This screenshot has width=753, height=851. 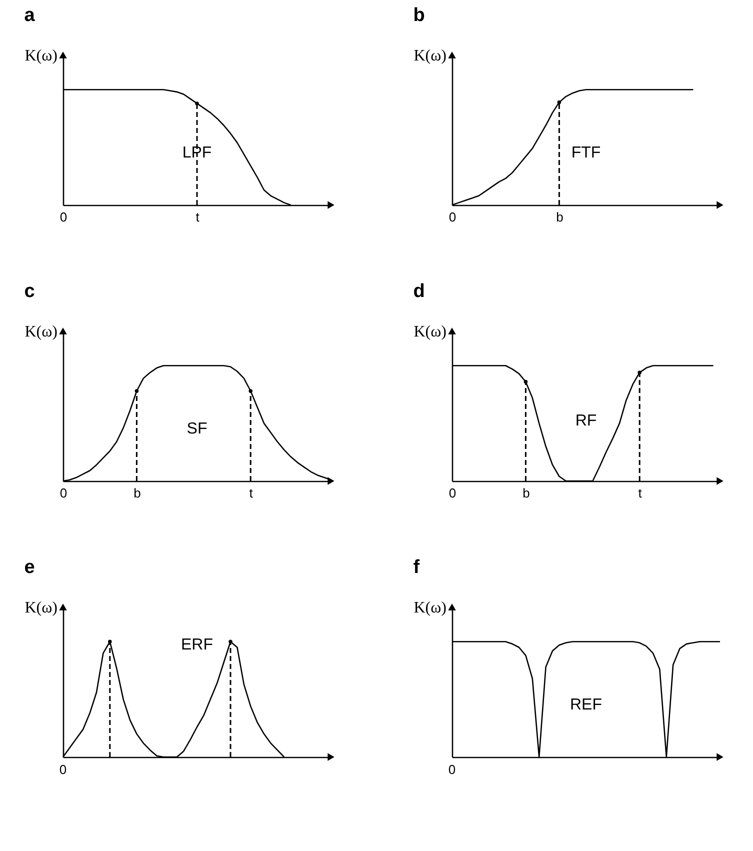 I want to click on annotation: REF, so click(x=586, y=705).